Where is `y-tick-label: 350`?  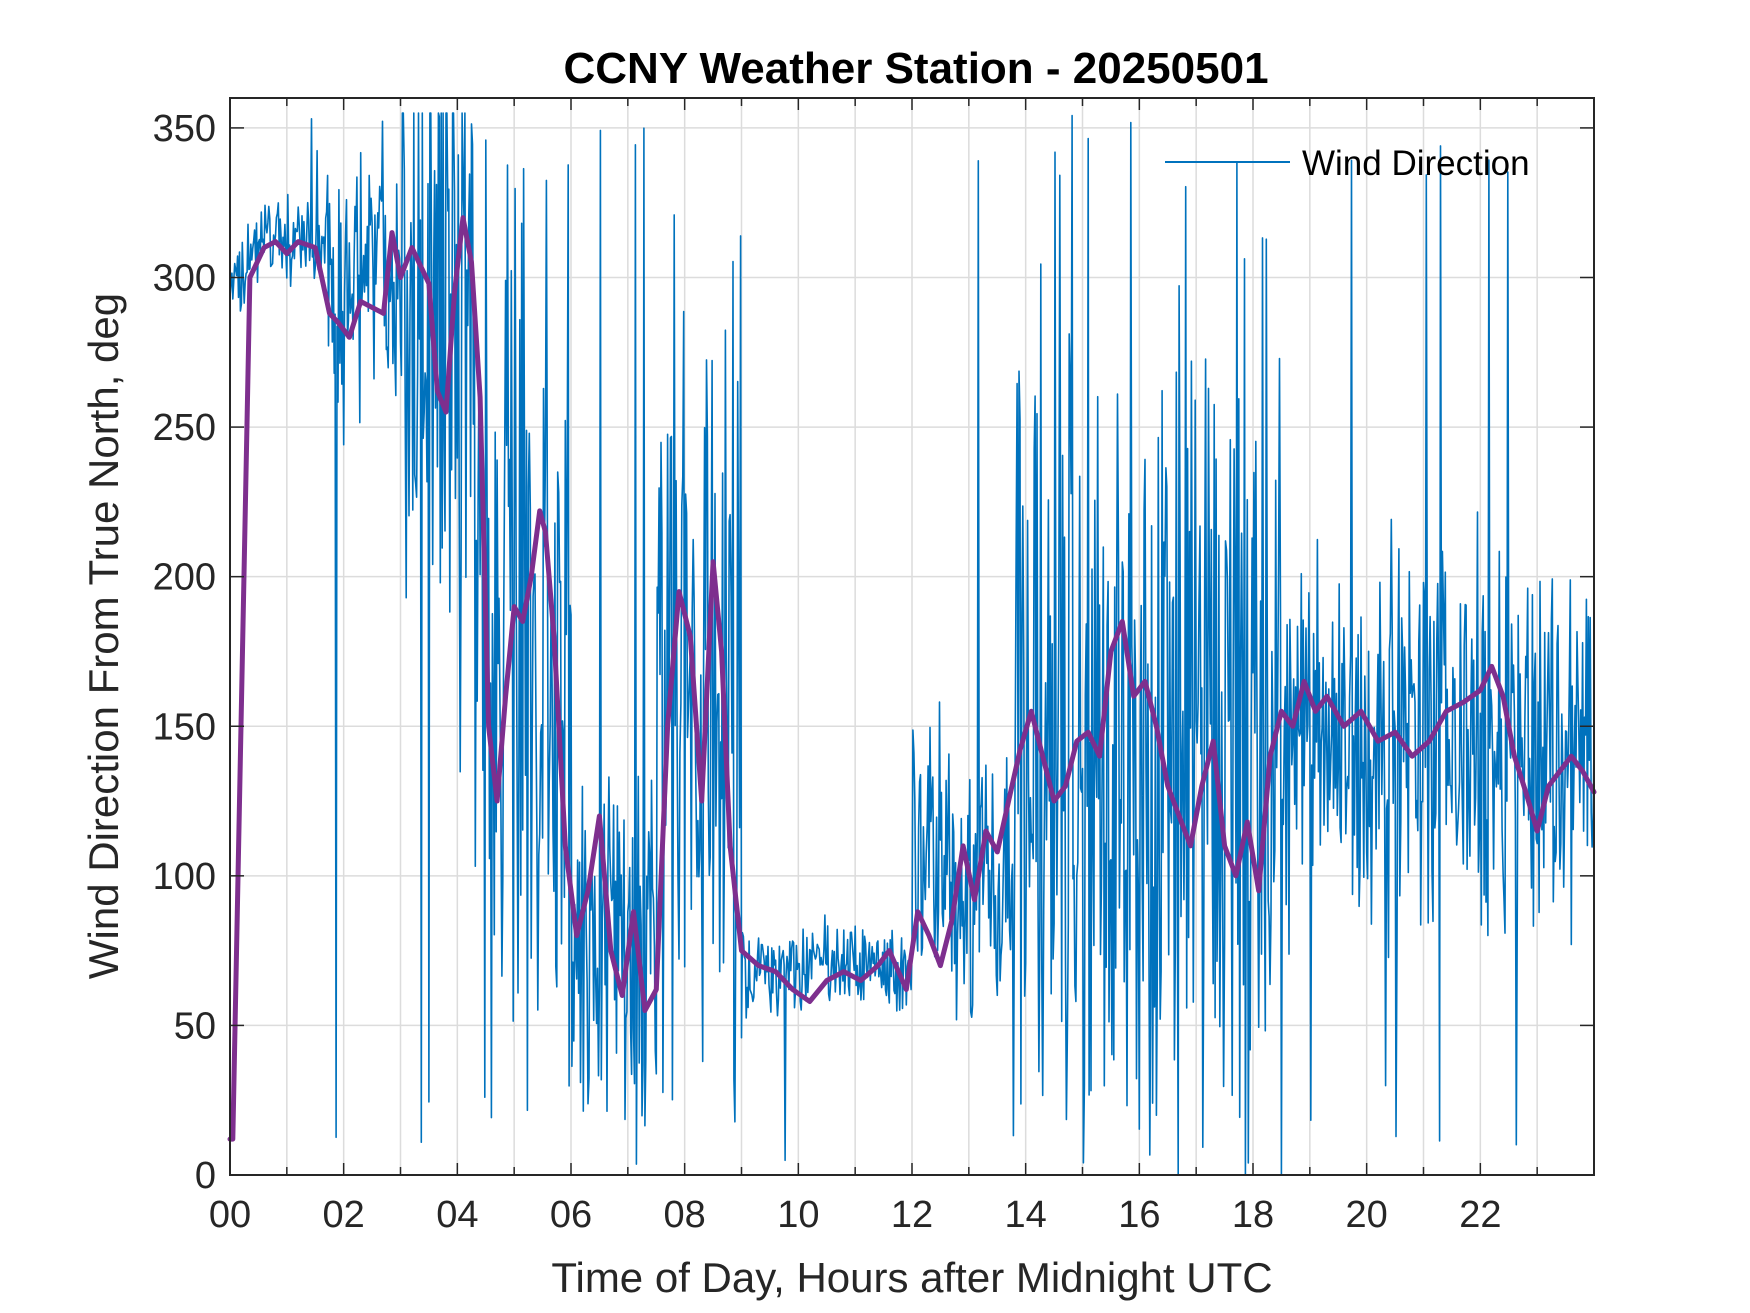
y-tick-label: 350 is located at coordinates (184, 129).